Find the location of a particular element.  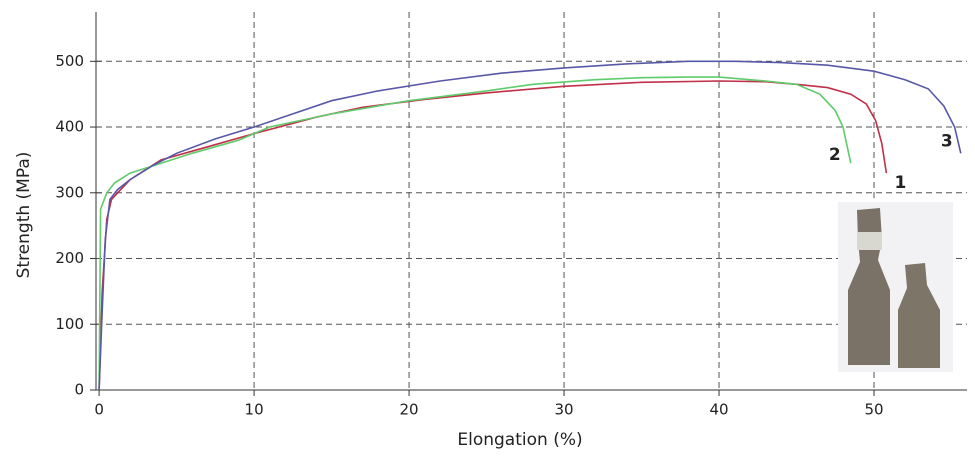

specimen-label is located at coordinates (869, 241).